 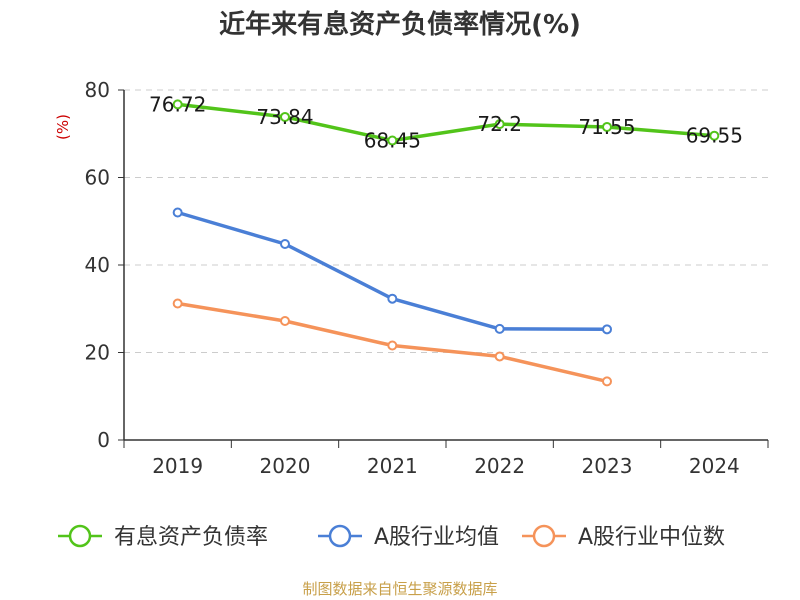 What do you see at coordinates (400, 24) in the screenshot?
I see `chart-title: 近年来有息资产负债率情况(%)` at bounding box center [400, 24].